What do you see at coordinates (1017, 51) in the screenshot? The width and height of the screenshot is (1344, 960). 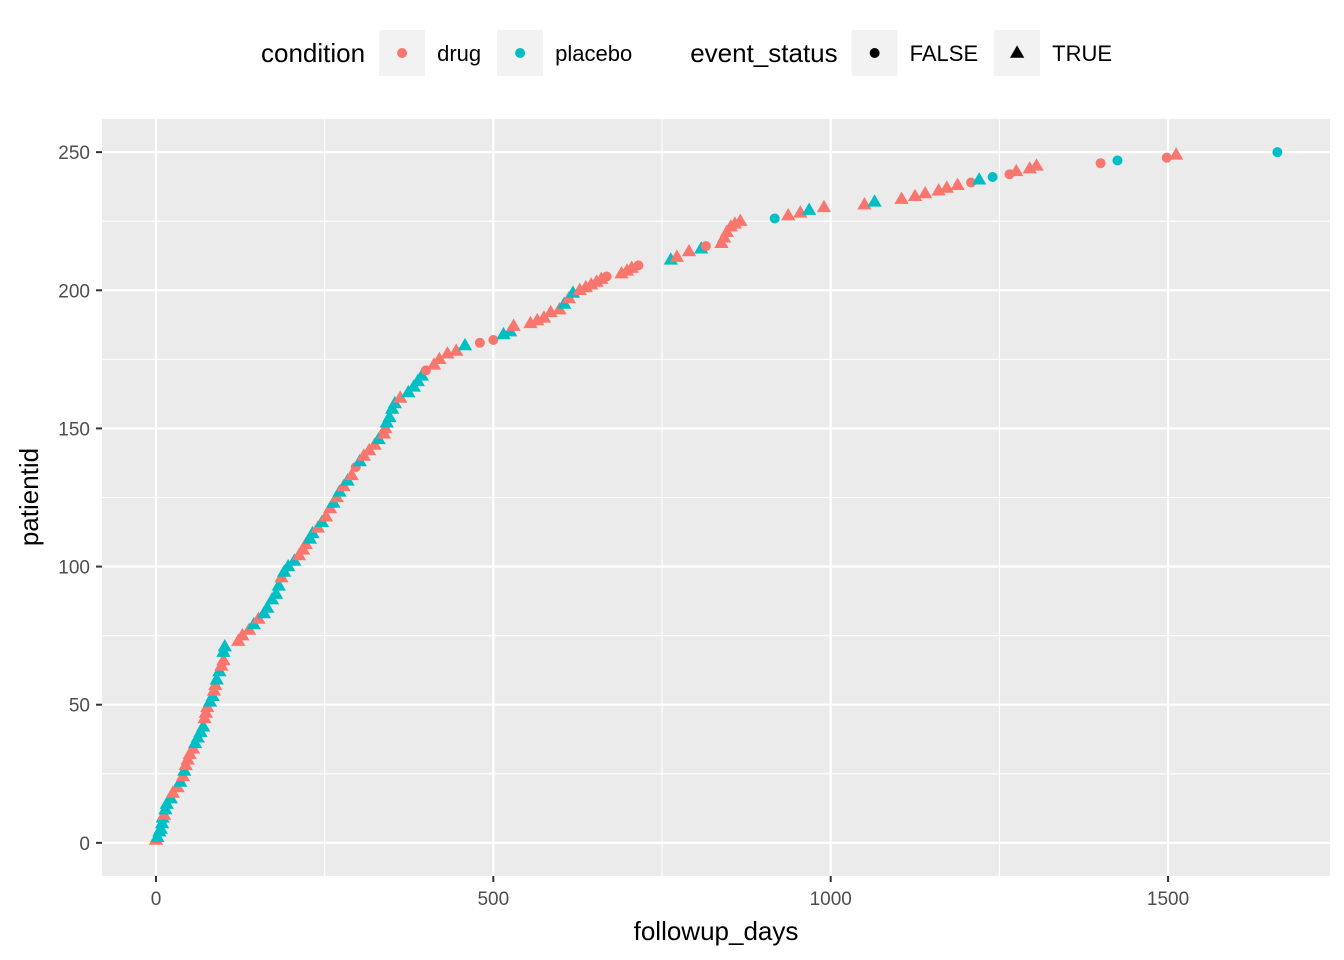 I see `legend-key-triangle` at bounding box center [1017, 51].